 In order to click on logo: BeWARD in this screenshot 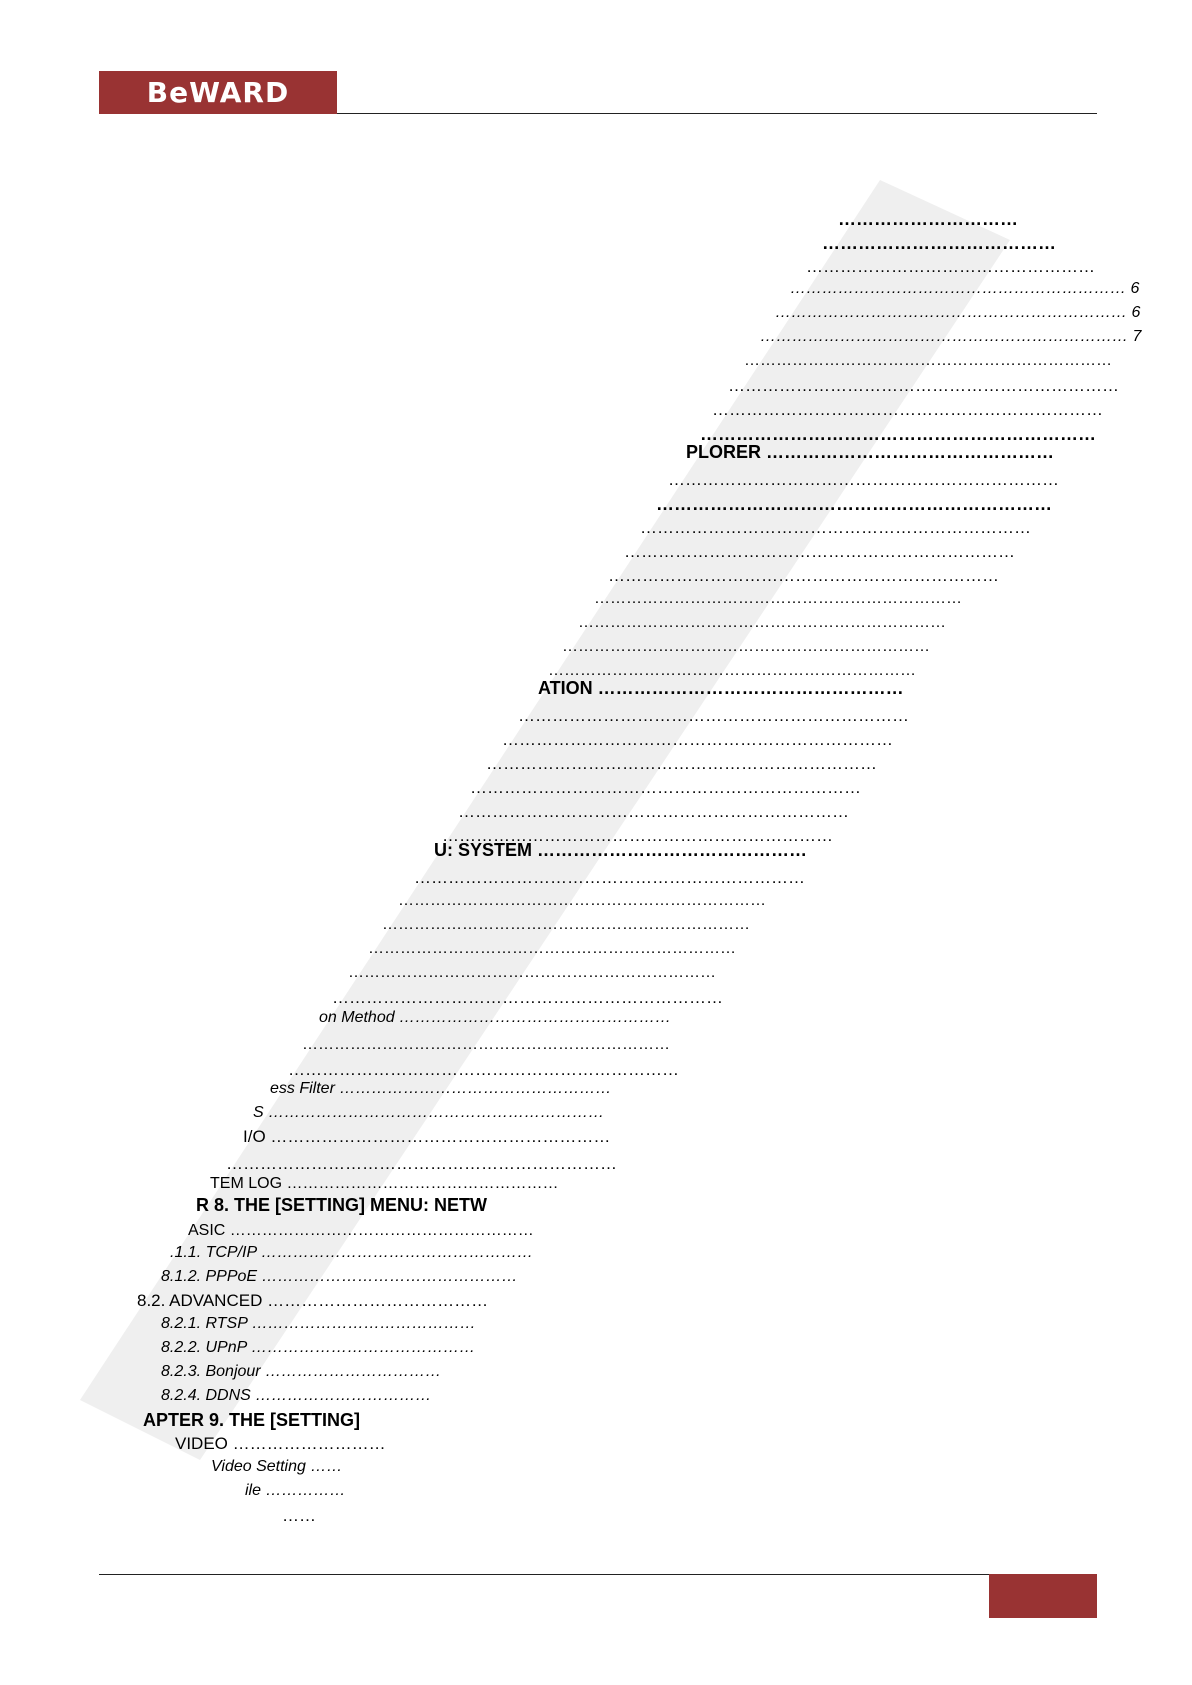, I will do `click(218, 92)`.